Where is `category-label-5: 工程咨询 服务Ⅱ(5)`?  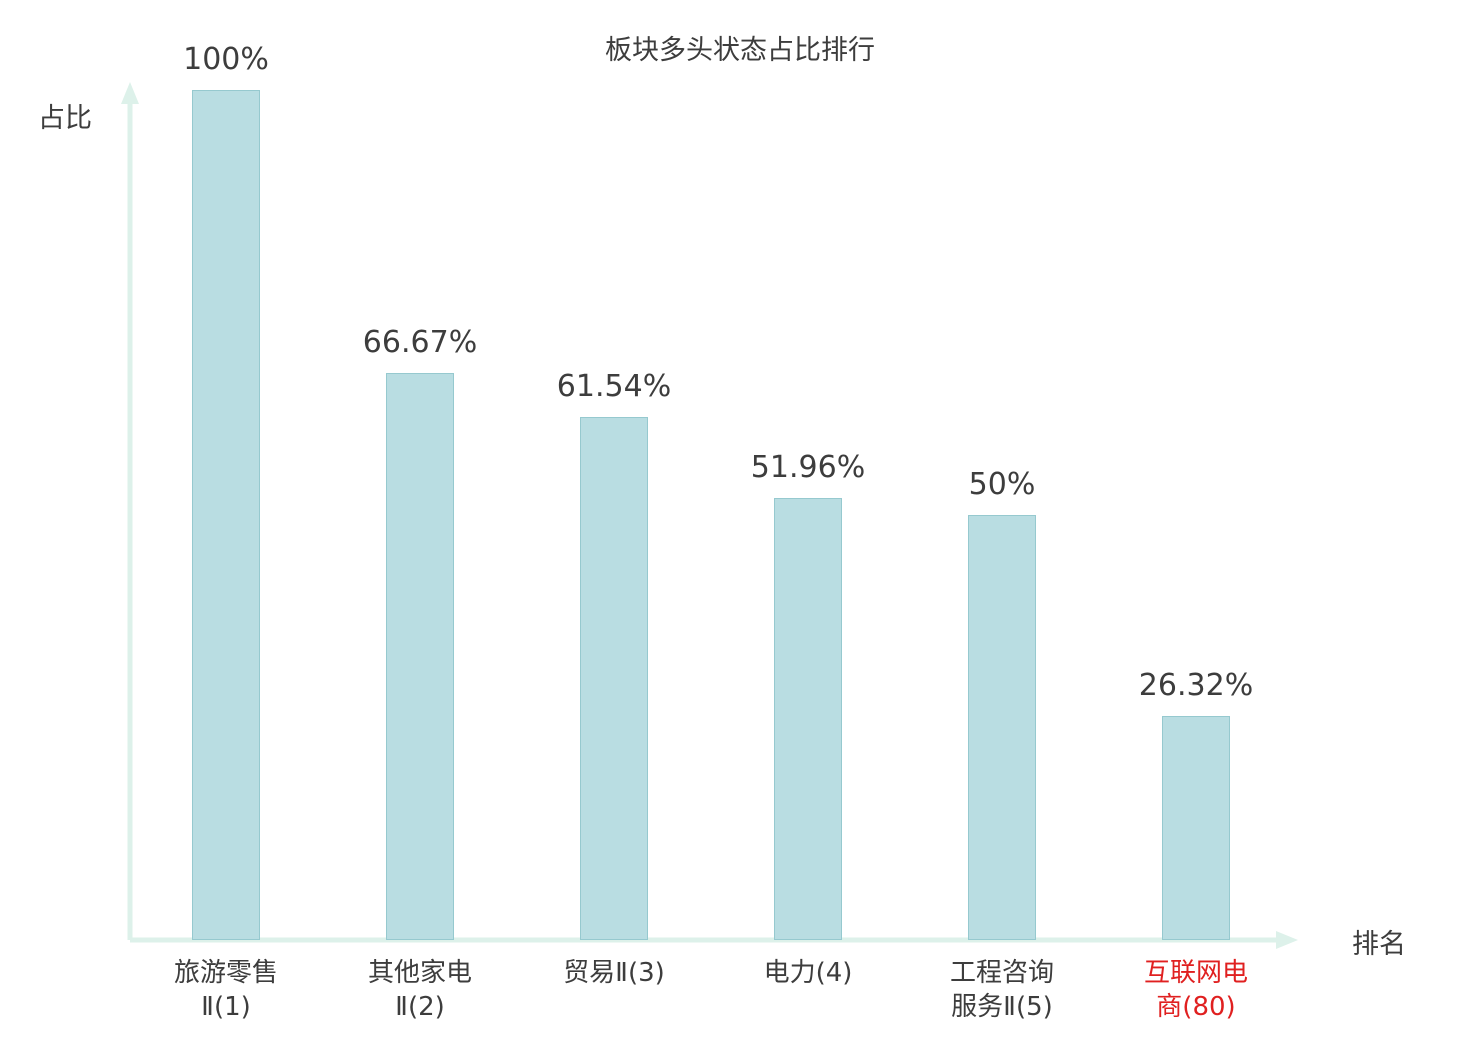
category-label-5: 工程咨询 服务Ⅱ(5) is located at coordinates (1002, 990).